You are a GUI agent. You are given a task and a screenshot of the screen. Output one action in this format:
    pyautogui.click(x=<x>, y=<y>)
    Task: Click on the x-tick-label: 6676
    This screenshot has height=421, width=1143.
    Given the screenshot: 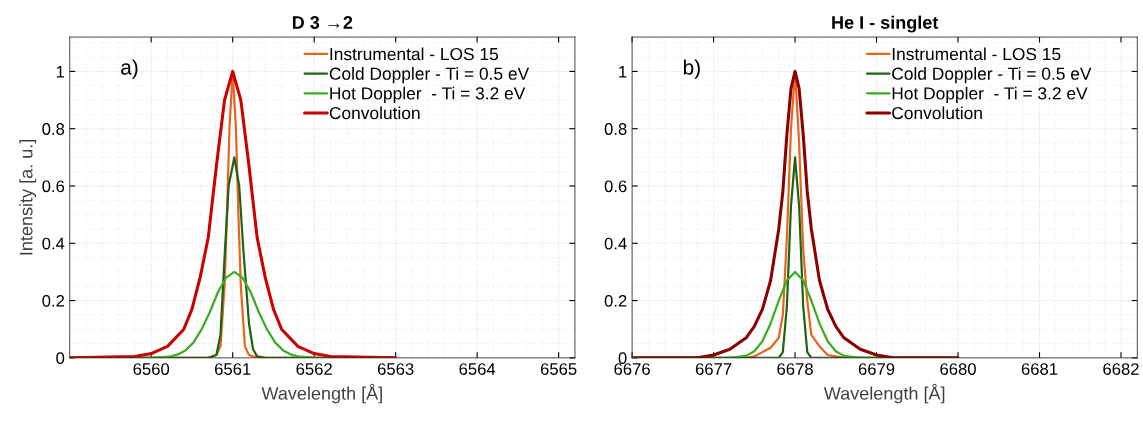 What is the action you would take?
    pyautogui.click(x=632, y=369)
    